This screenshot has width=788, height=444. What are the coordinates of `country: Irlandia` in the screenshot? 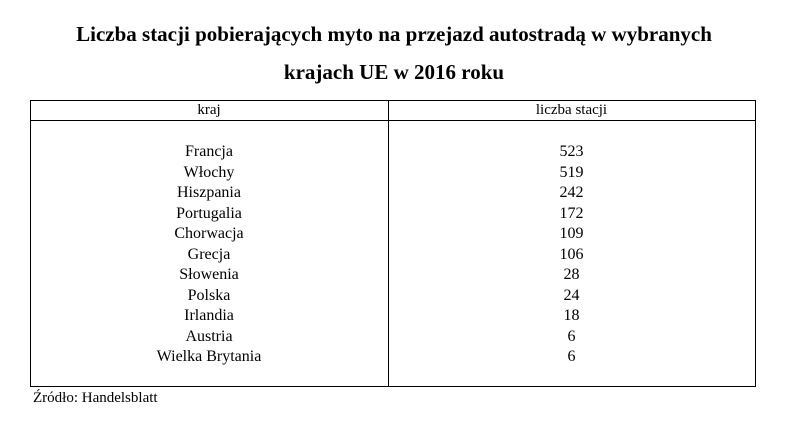 It's located at (209, 315).